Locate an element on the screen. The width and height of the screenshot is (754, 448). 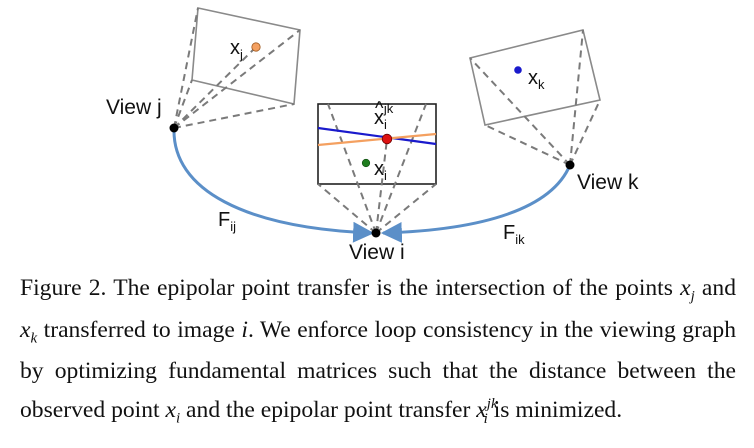
caption-label: Figure 2. is located at coordinates (63, 288).